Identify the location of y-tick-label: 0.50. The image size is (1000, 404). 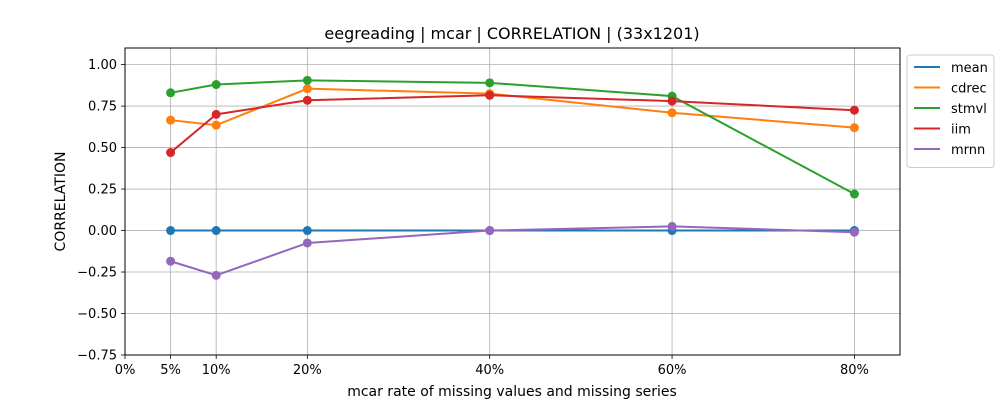
(102, 148).